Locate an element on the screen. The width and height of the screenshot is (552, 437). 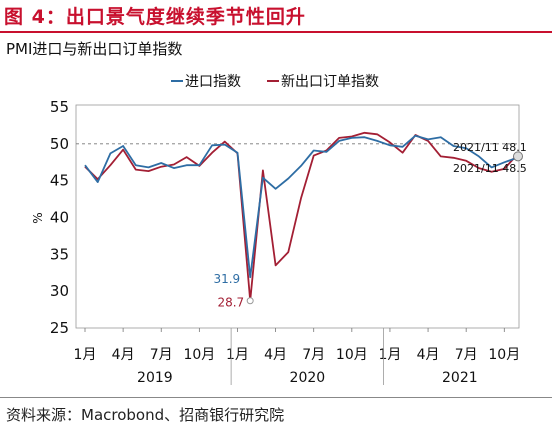
y-tick-label: 35 is located at coordinates (59, 254).